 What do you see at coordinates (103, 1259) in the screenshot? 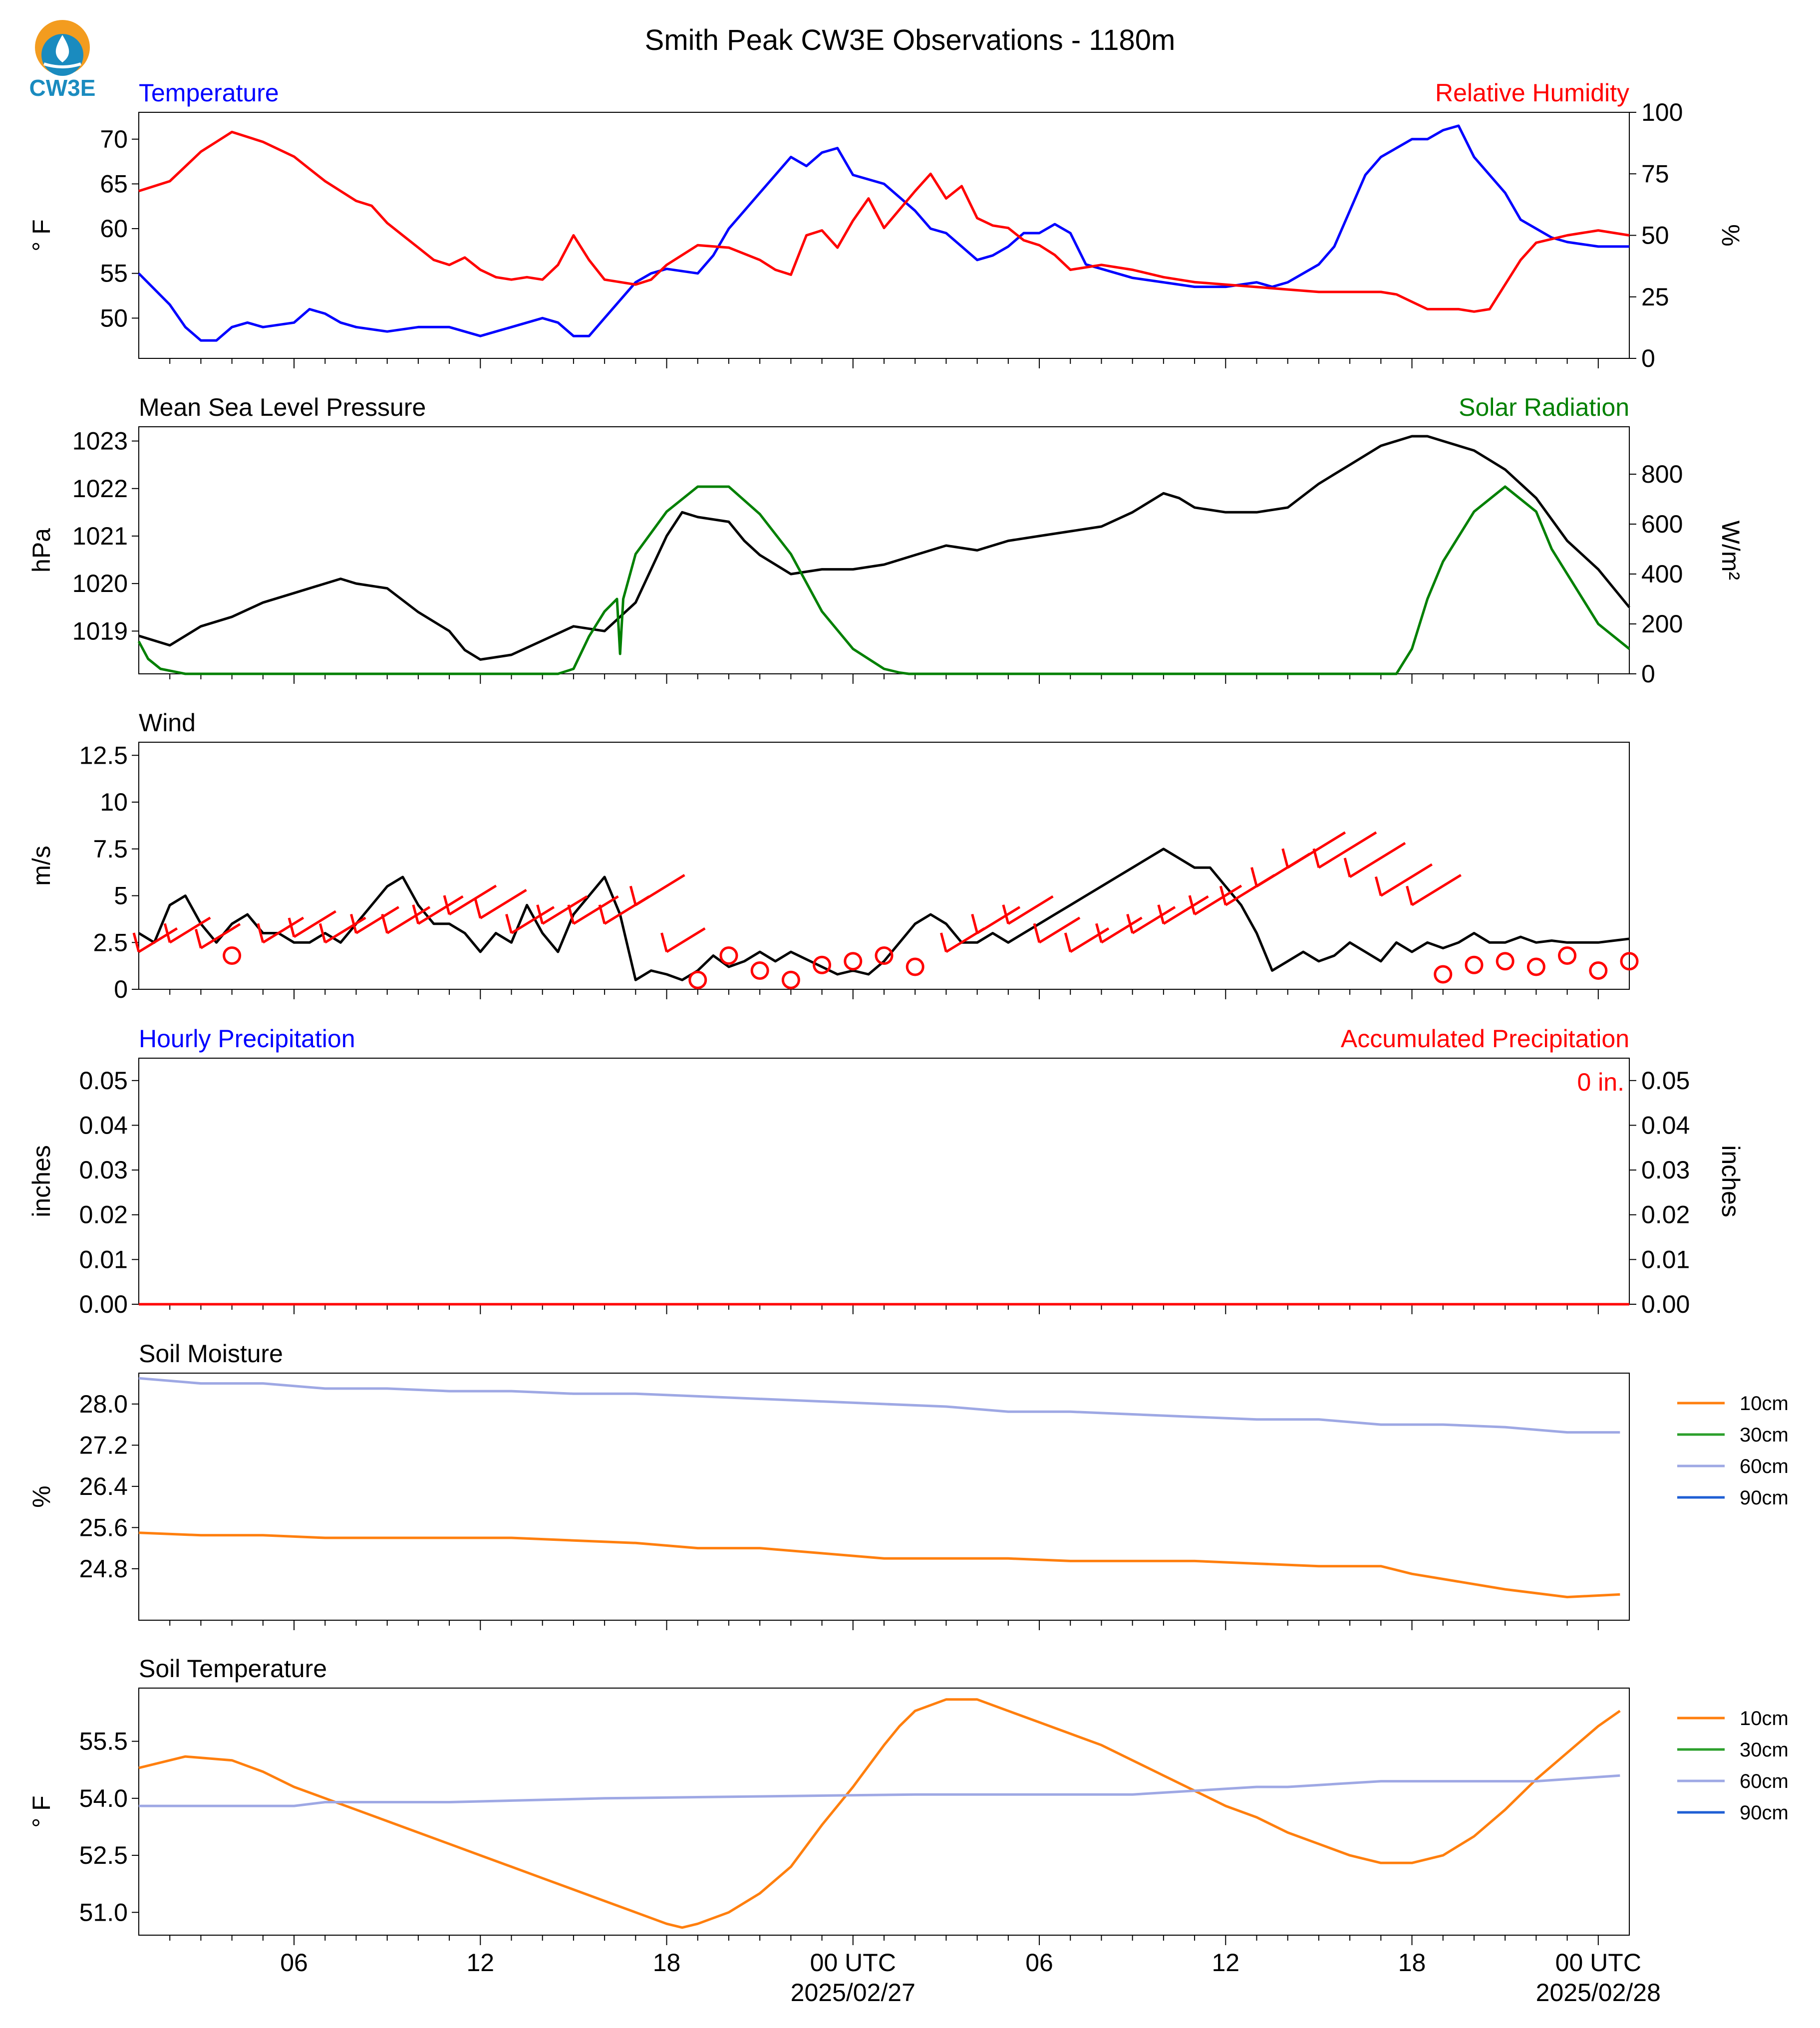
I see `y-tick-label-left: 0.01` at bounding box center [103, 1259].